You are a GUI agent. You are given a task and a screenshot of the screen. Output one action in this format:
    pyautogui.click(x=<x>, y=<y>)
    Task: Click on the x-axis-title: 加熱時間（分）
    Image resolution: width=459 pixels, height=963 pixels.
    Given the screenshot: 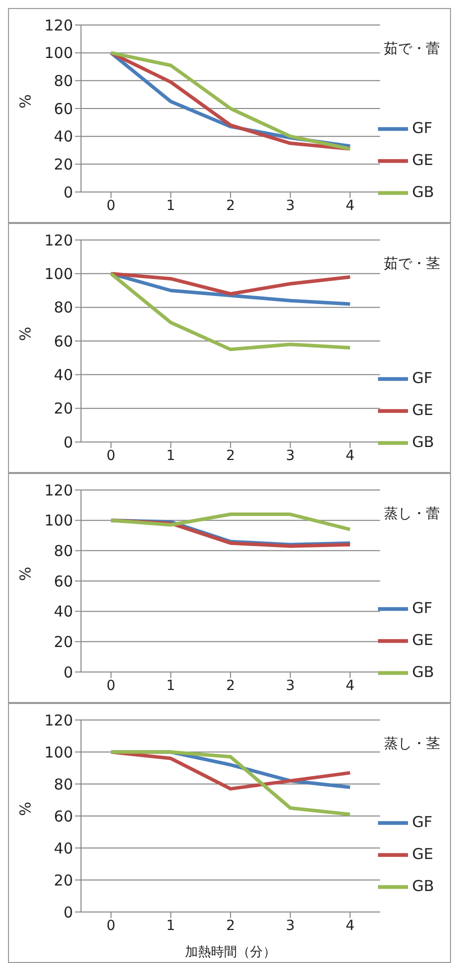 What is the action you would take?
    pyautogui.click(x=230, y=952)
    